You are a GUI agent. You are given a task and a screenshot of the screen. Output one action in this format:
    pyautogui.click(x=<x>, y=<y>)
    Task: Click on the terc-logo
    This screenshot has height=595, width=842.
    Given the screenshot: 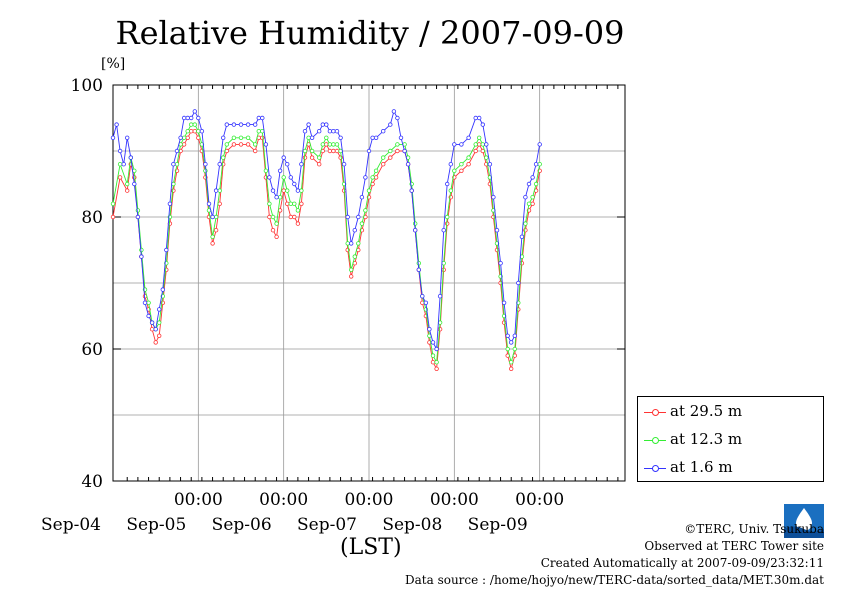 What is the action you would take?
    pyautogui.click(x=804, y=521)
    